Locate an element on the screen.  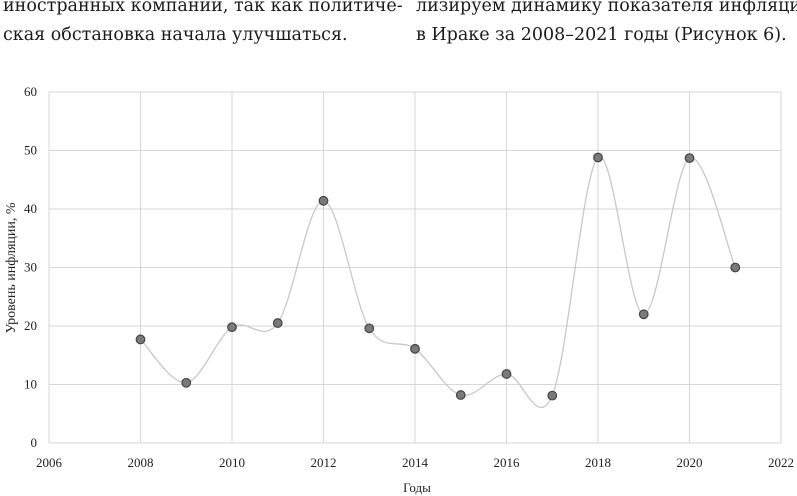
x-tick-label: 2006 is located at coordinates (49, 462).